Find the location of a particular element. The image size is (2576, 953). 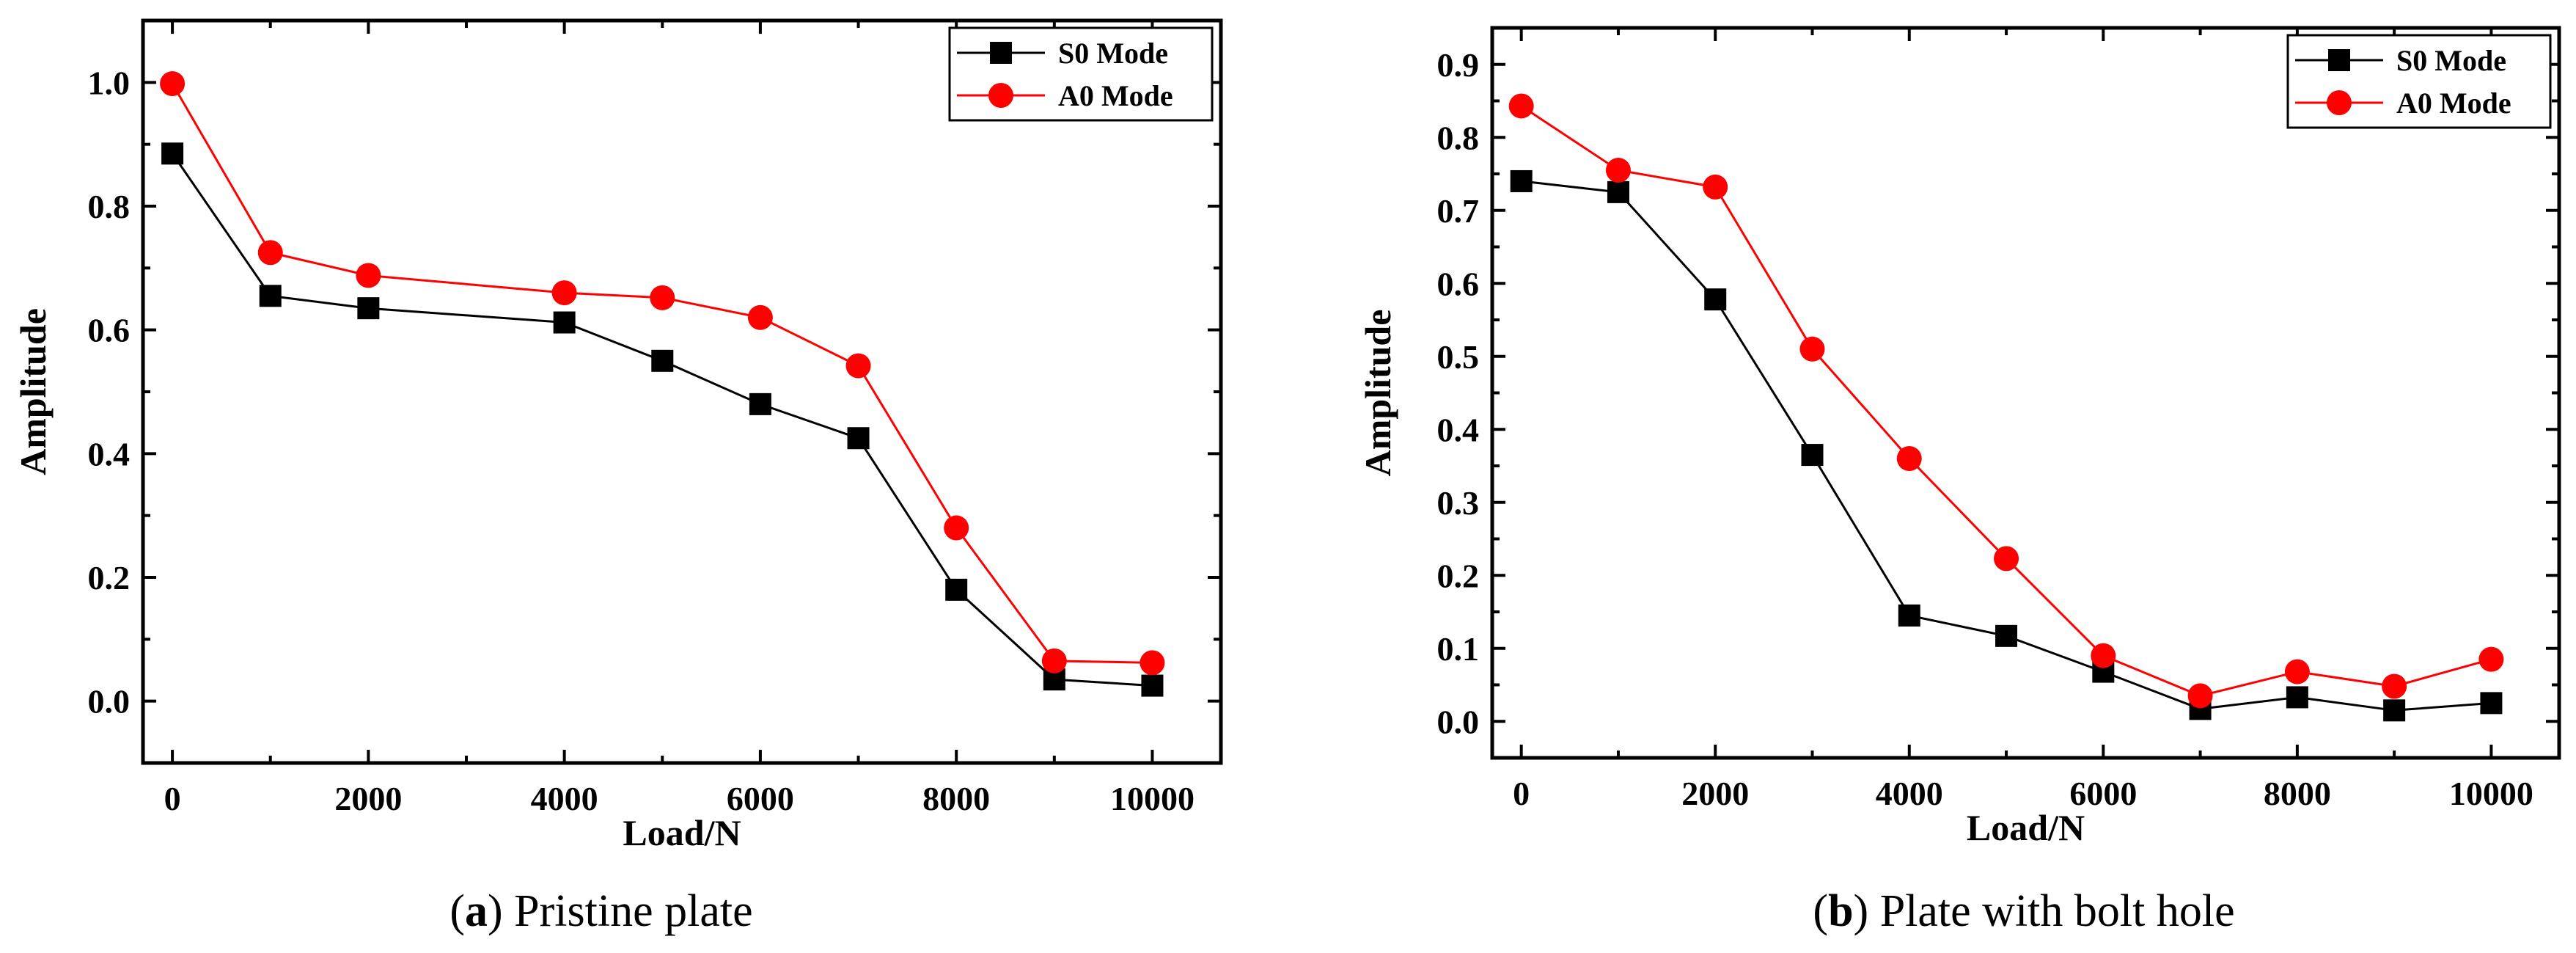

y-tick-label: 1.0 is located at coordinates (110, 82).